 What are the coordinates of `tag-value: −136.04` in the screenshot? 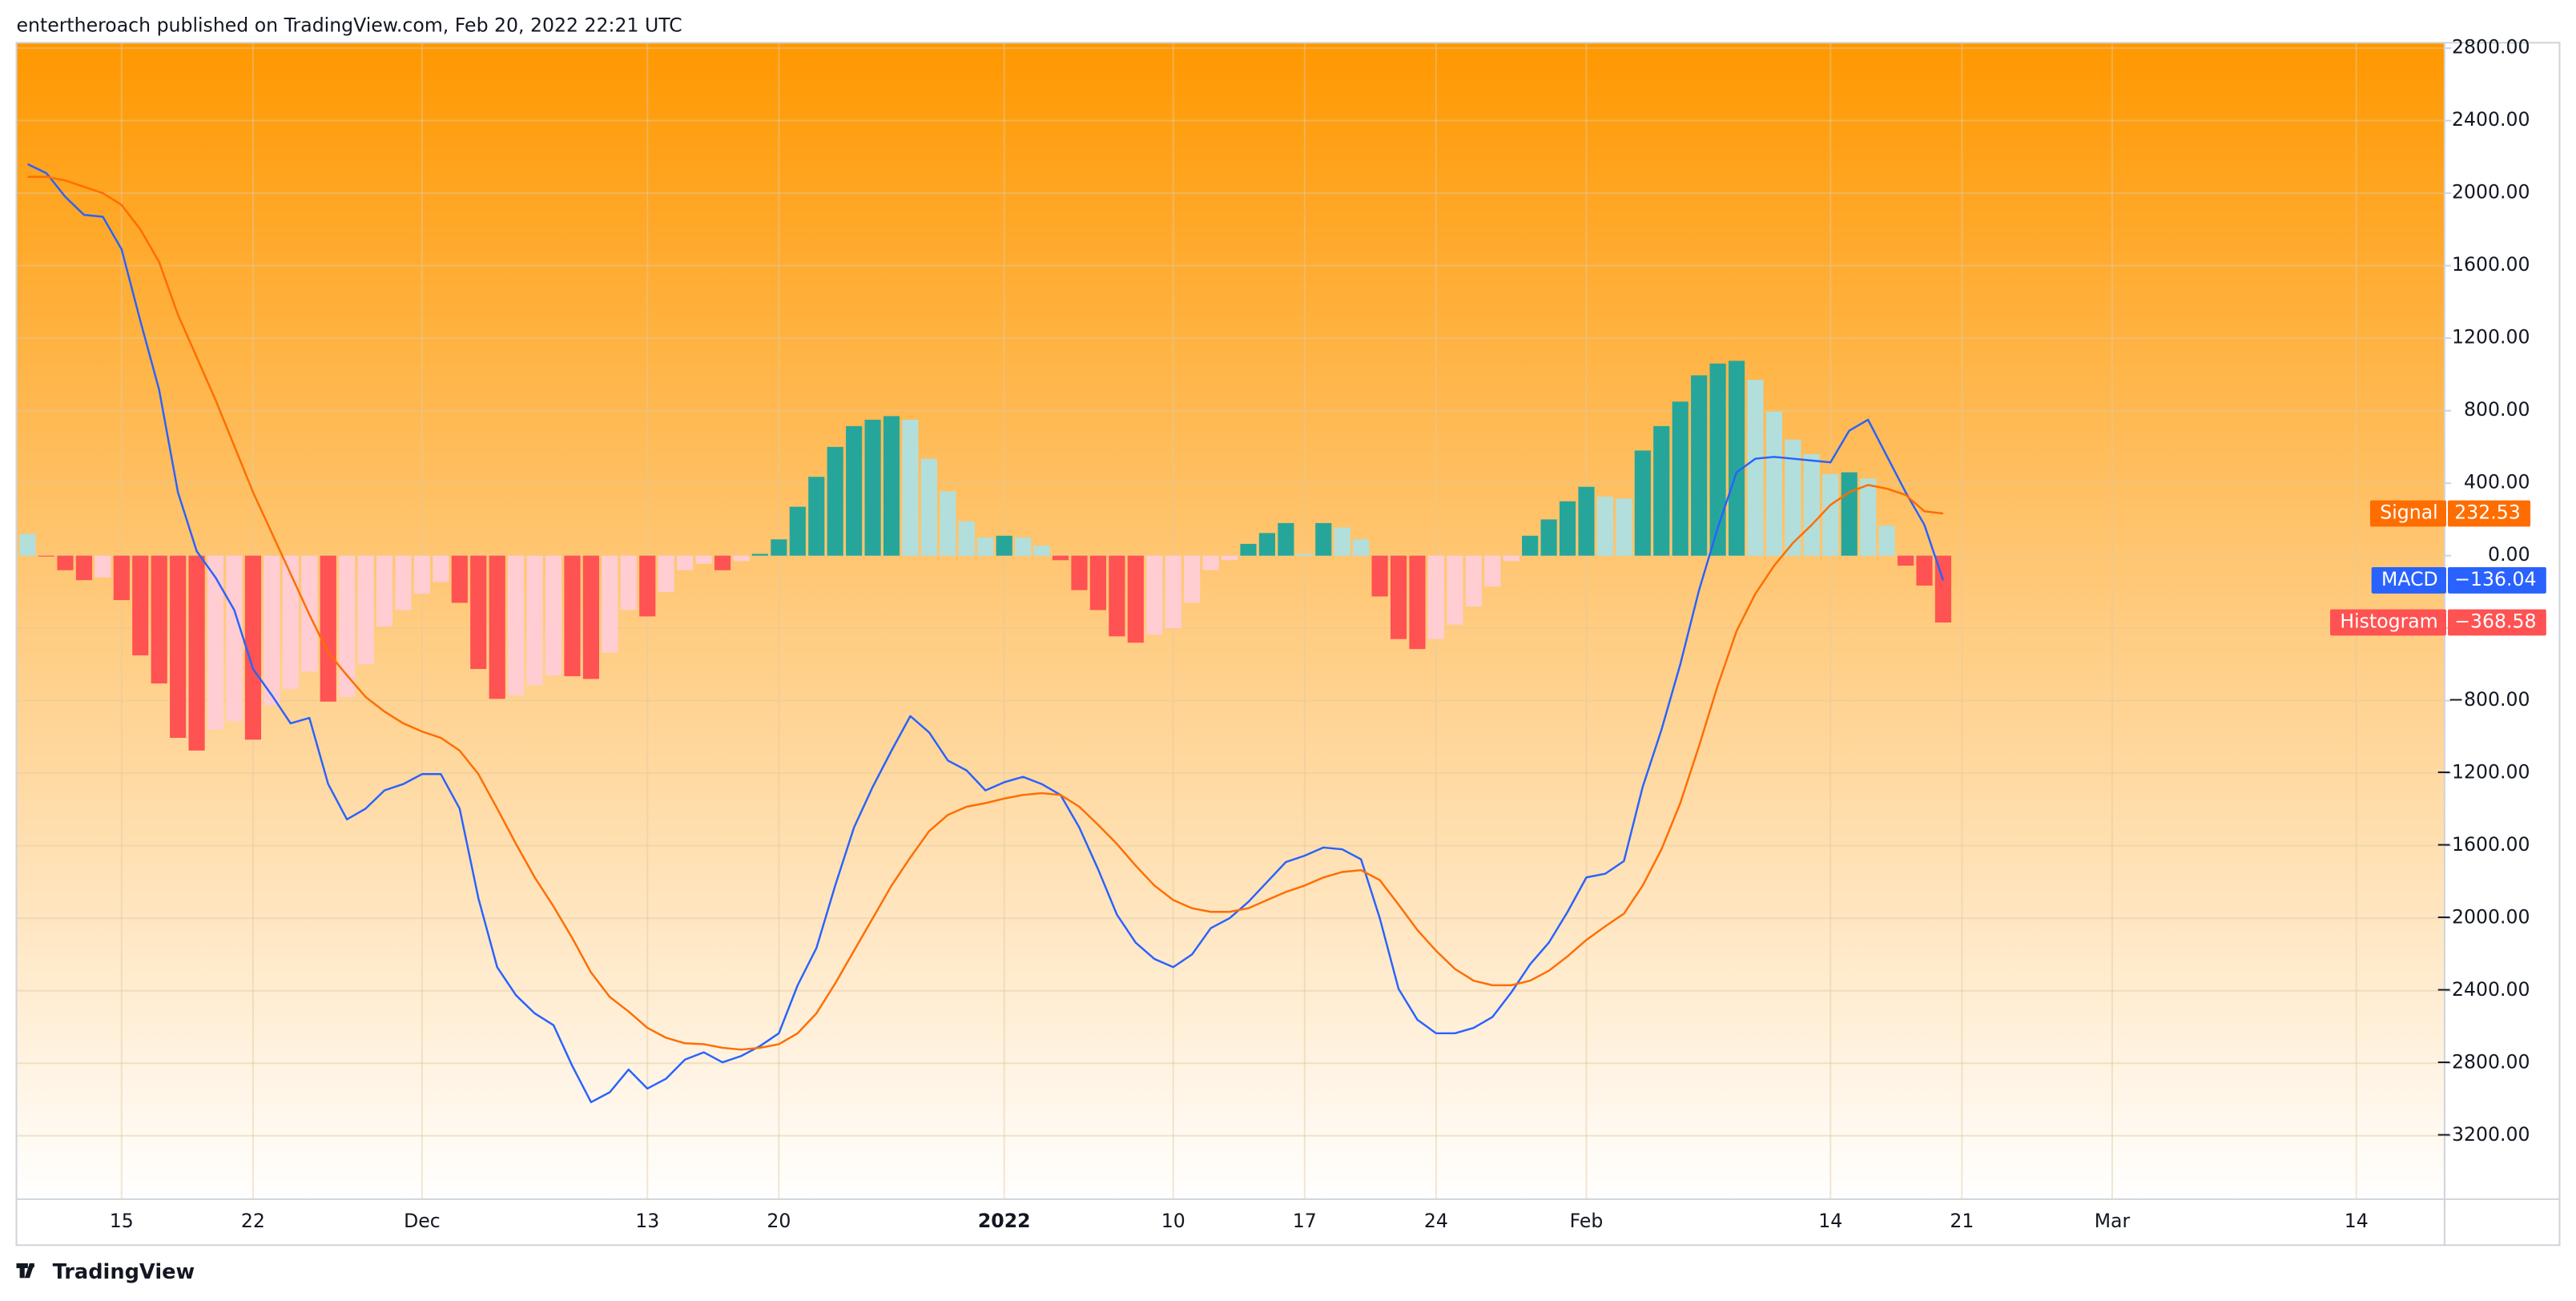 It's located at (2495, 579).